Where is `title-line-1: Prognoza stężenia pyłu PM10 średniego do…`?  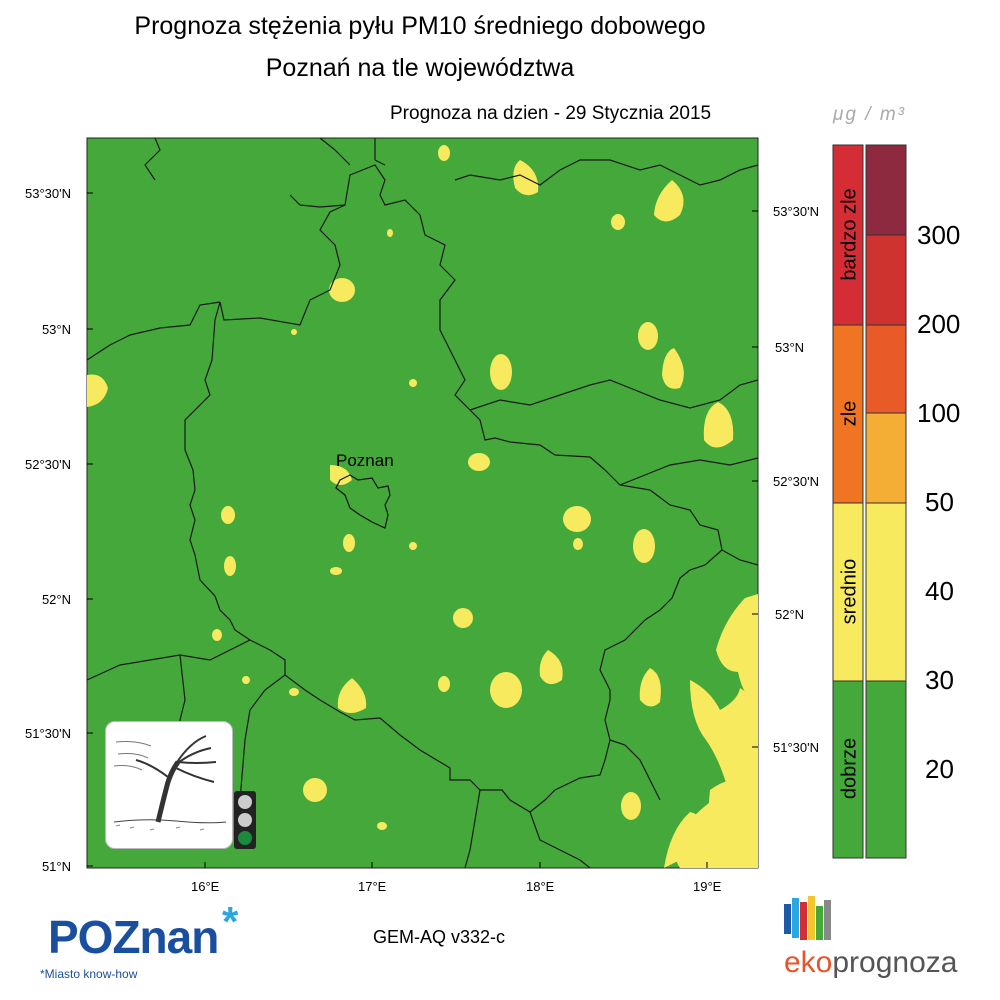 title-line-1: Prognoza stężenia pyłu PM10 średniego do… is located at coordinates (420, 26).